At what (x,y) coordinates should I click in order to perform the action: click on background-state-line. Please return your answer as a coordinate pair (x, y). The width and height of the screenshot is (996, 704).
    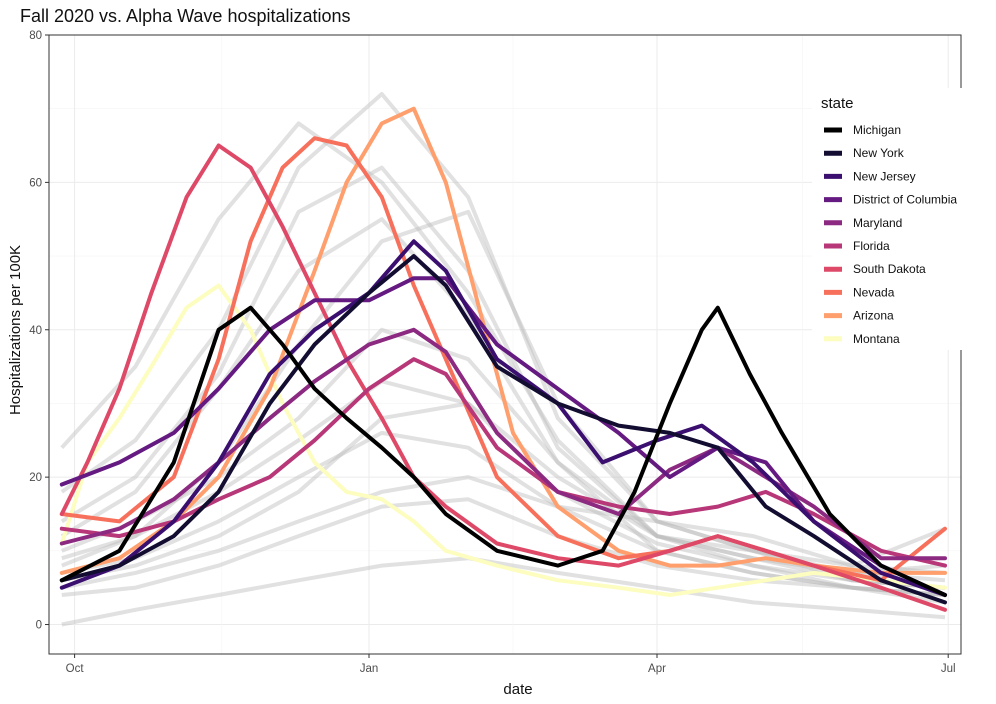
    Looking at the image, I should click on (503, 547).